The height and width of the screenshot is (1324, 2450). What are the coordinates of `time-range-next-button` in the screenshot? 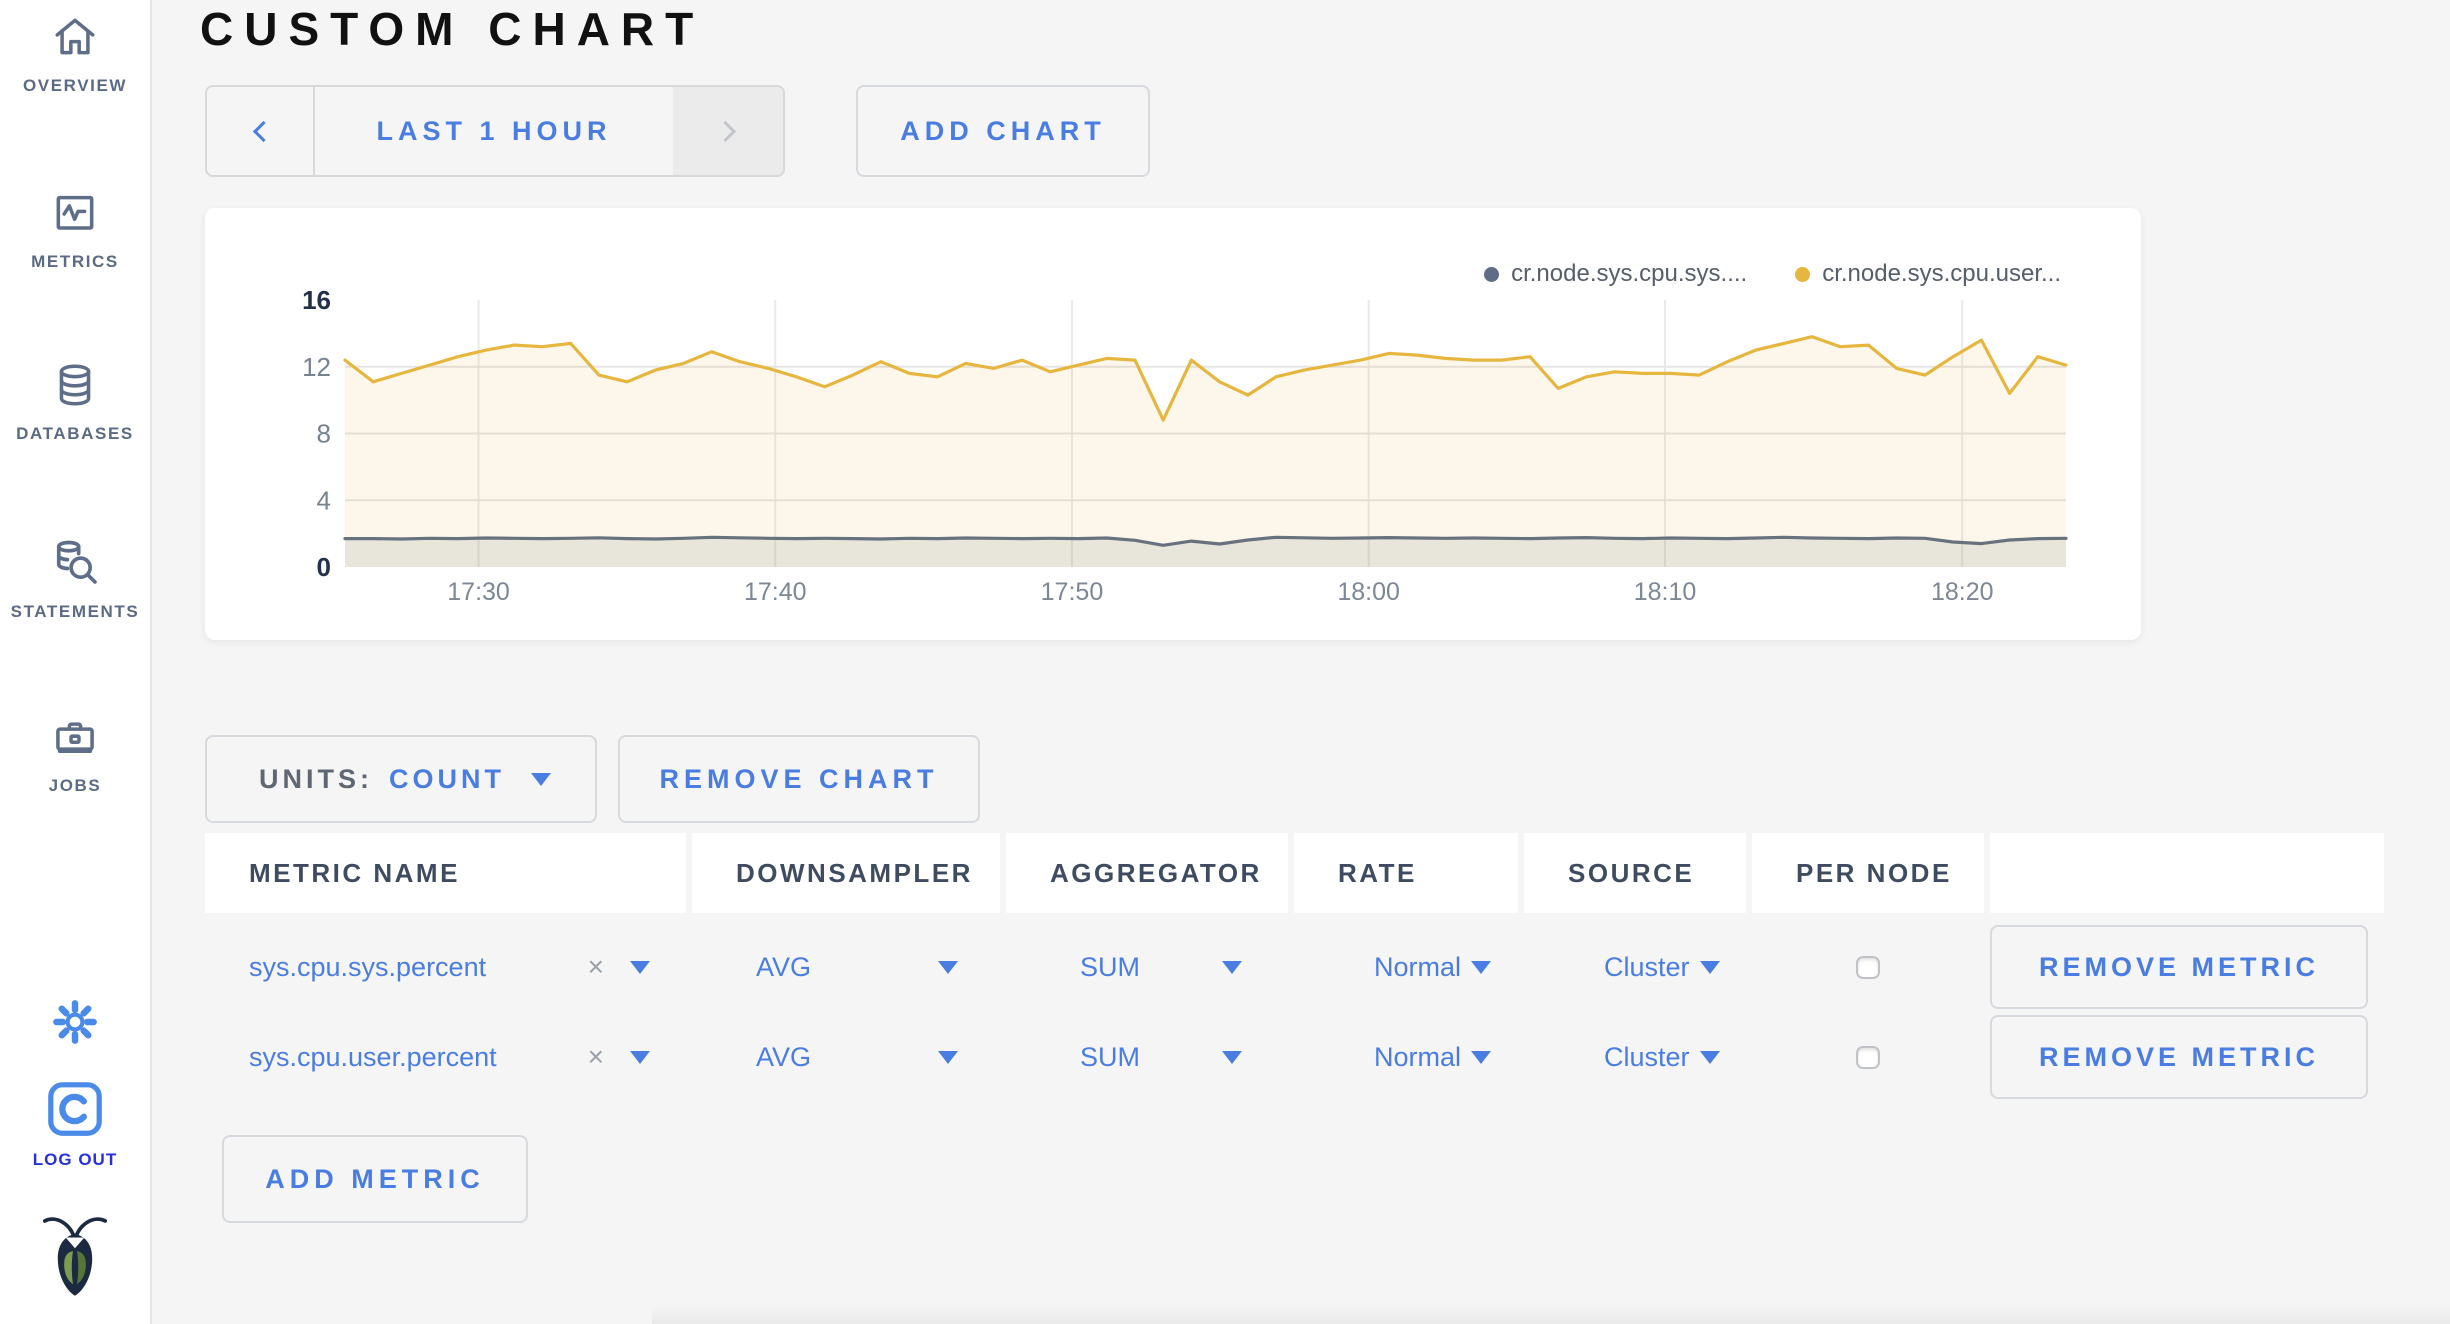 It's located at (728, 131).